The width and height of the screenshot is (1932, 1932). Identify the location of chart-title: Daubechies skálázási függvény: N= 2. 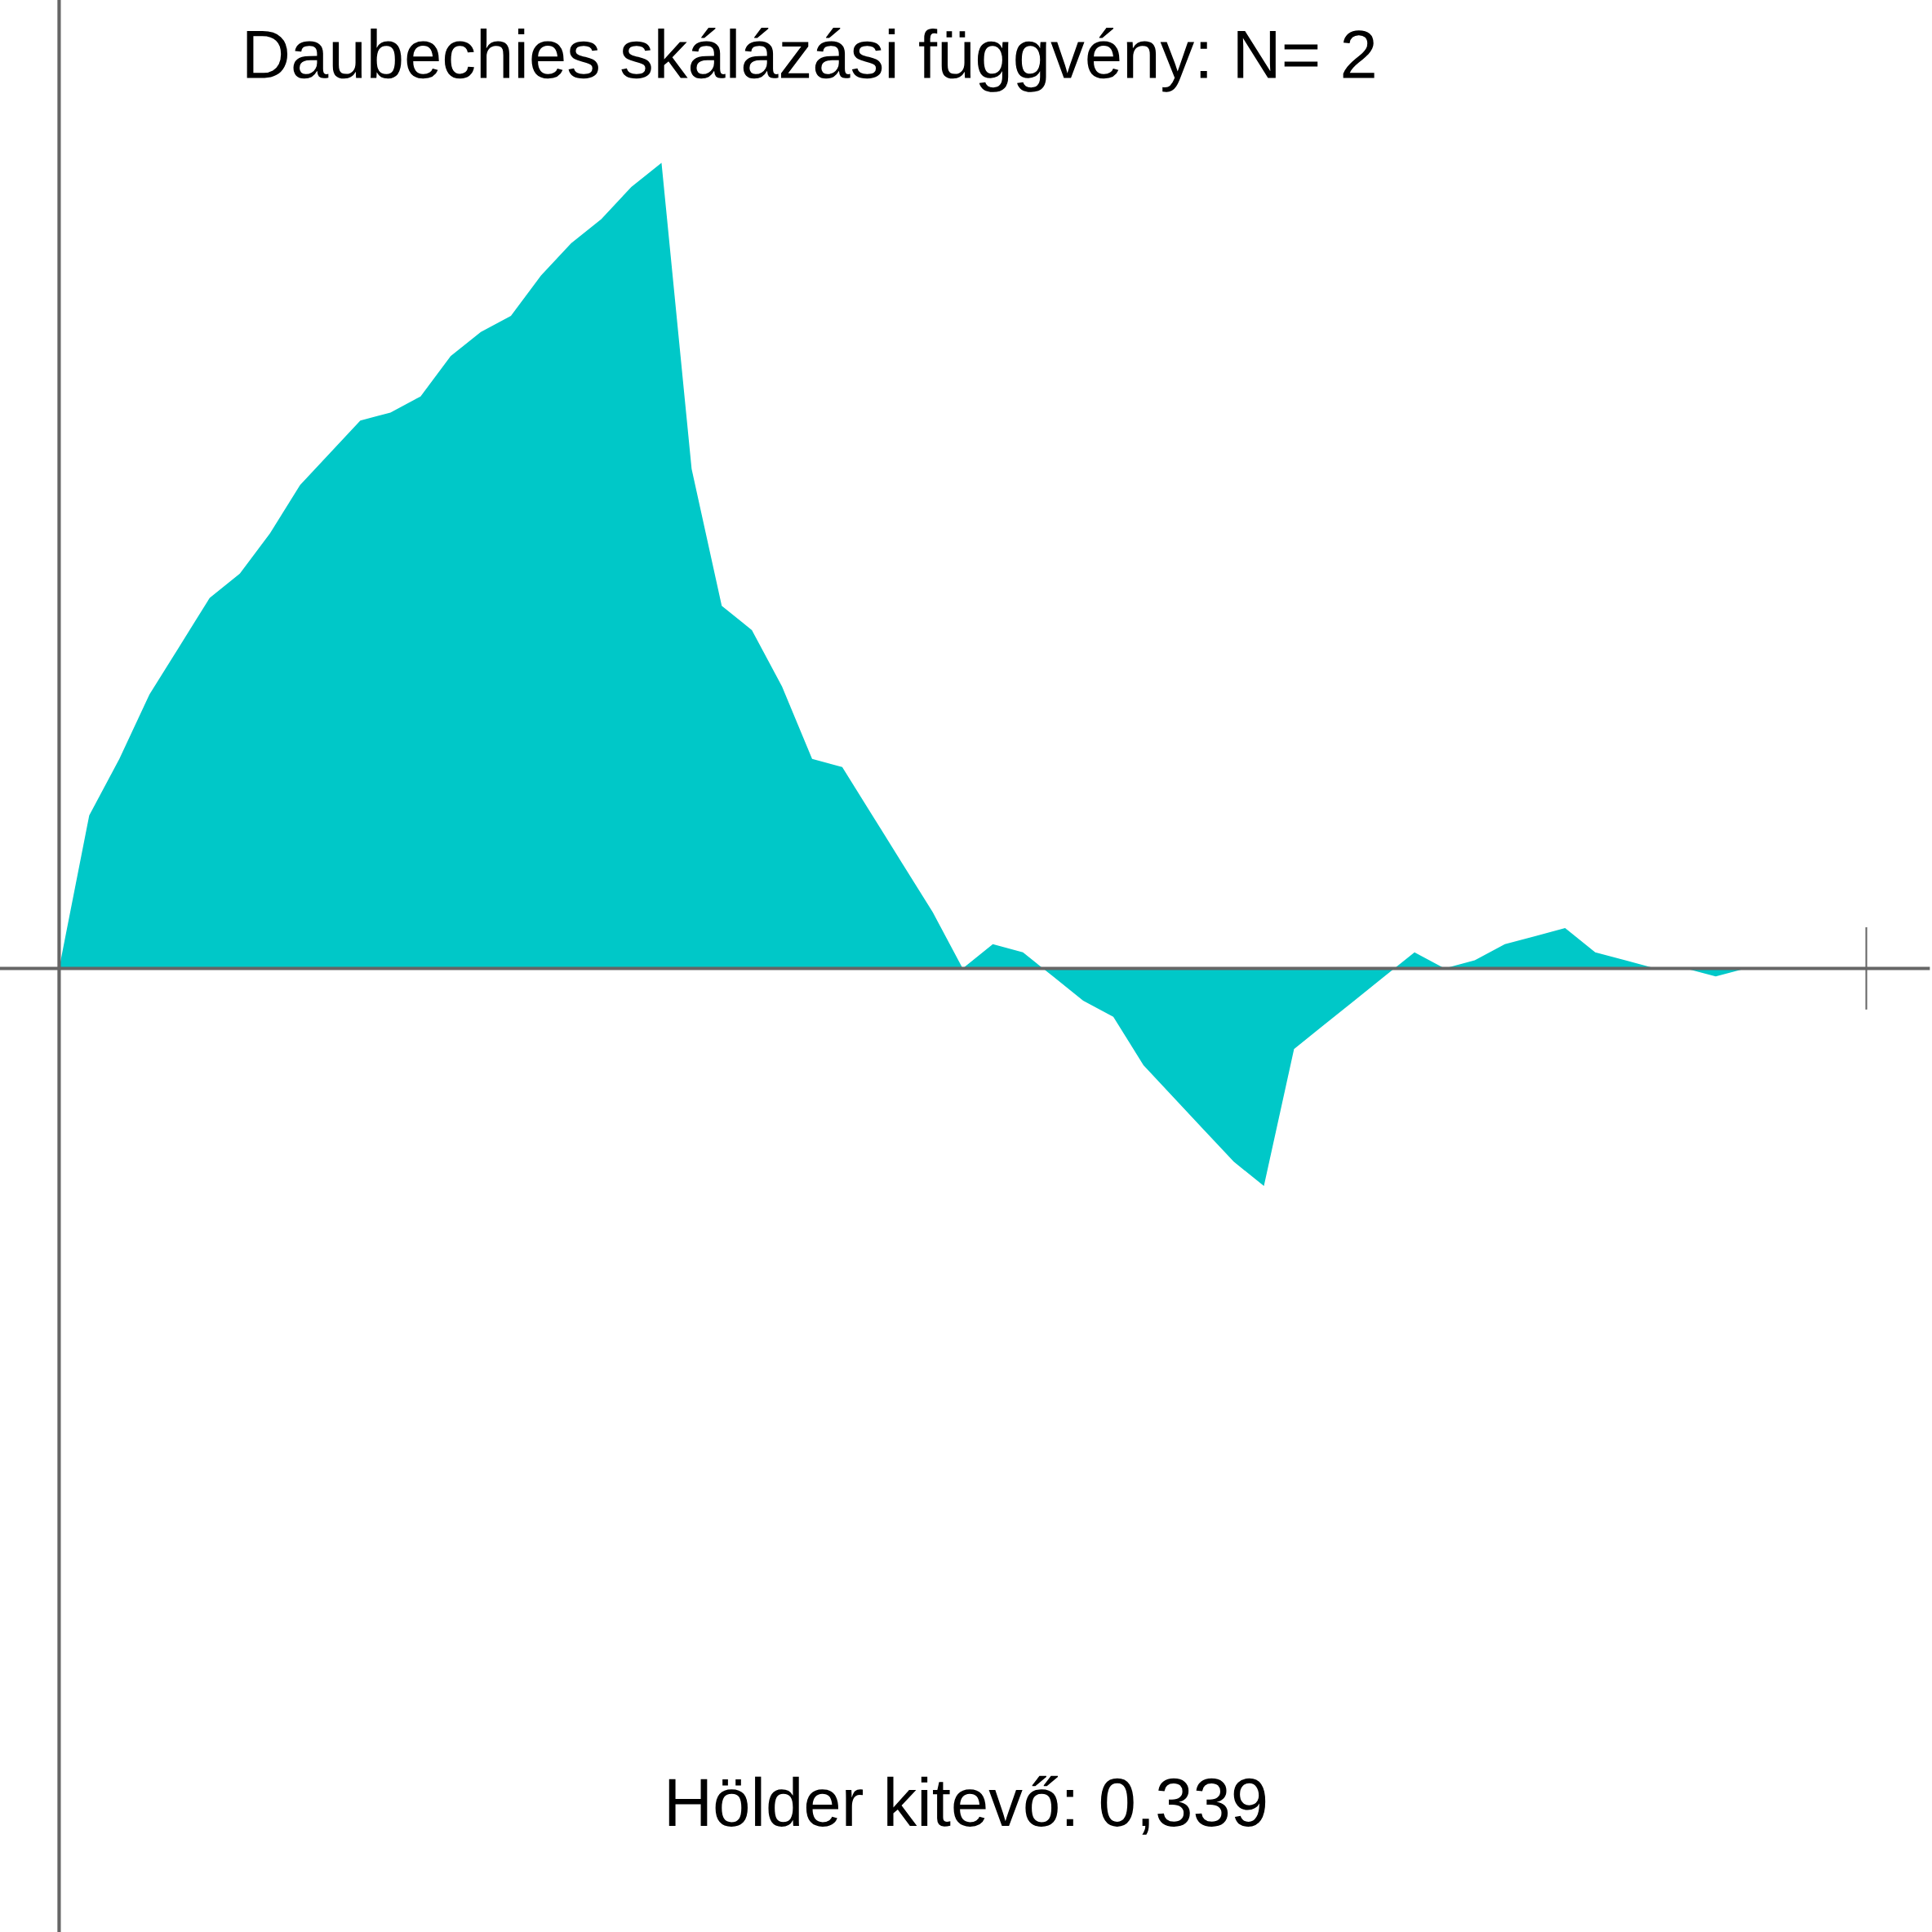
(810, 60).